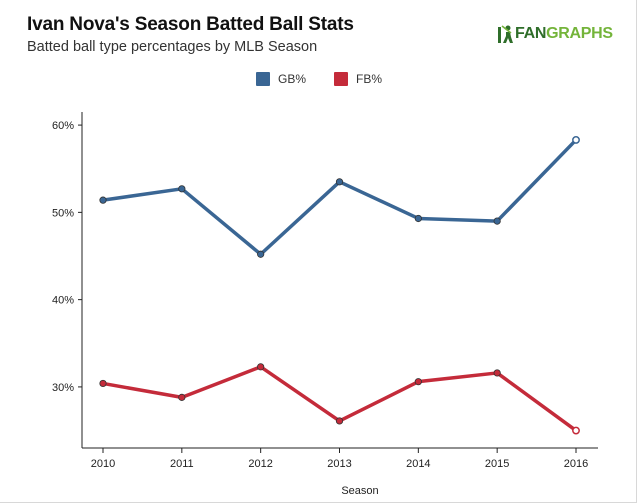 The width and height of the screenshot is (638, 504). Describe the element at coordinates (291, 79) in the screenshot. I see `legend-label-gb: GB%` at that location.